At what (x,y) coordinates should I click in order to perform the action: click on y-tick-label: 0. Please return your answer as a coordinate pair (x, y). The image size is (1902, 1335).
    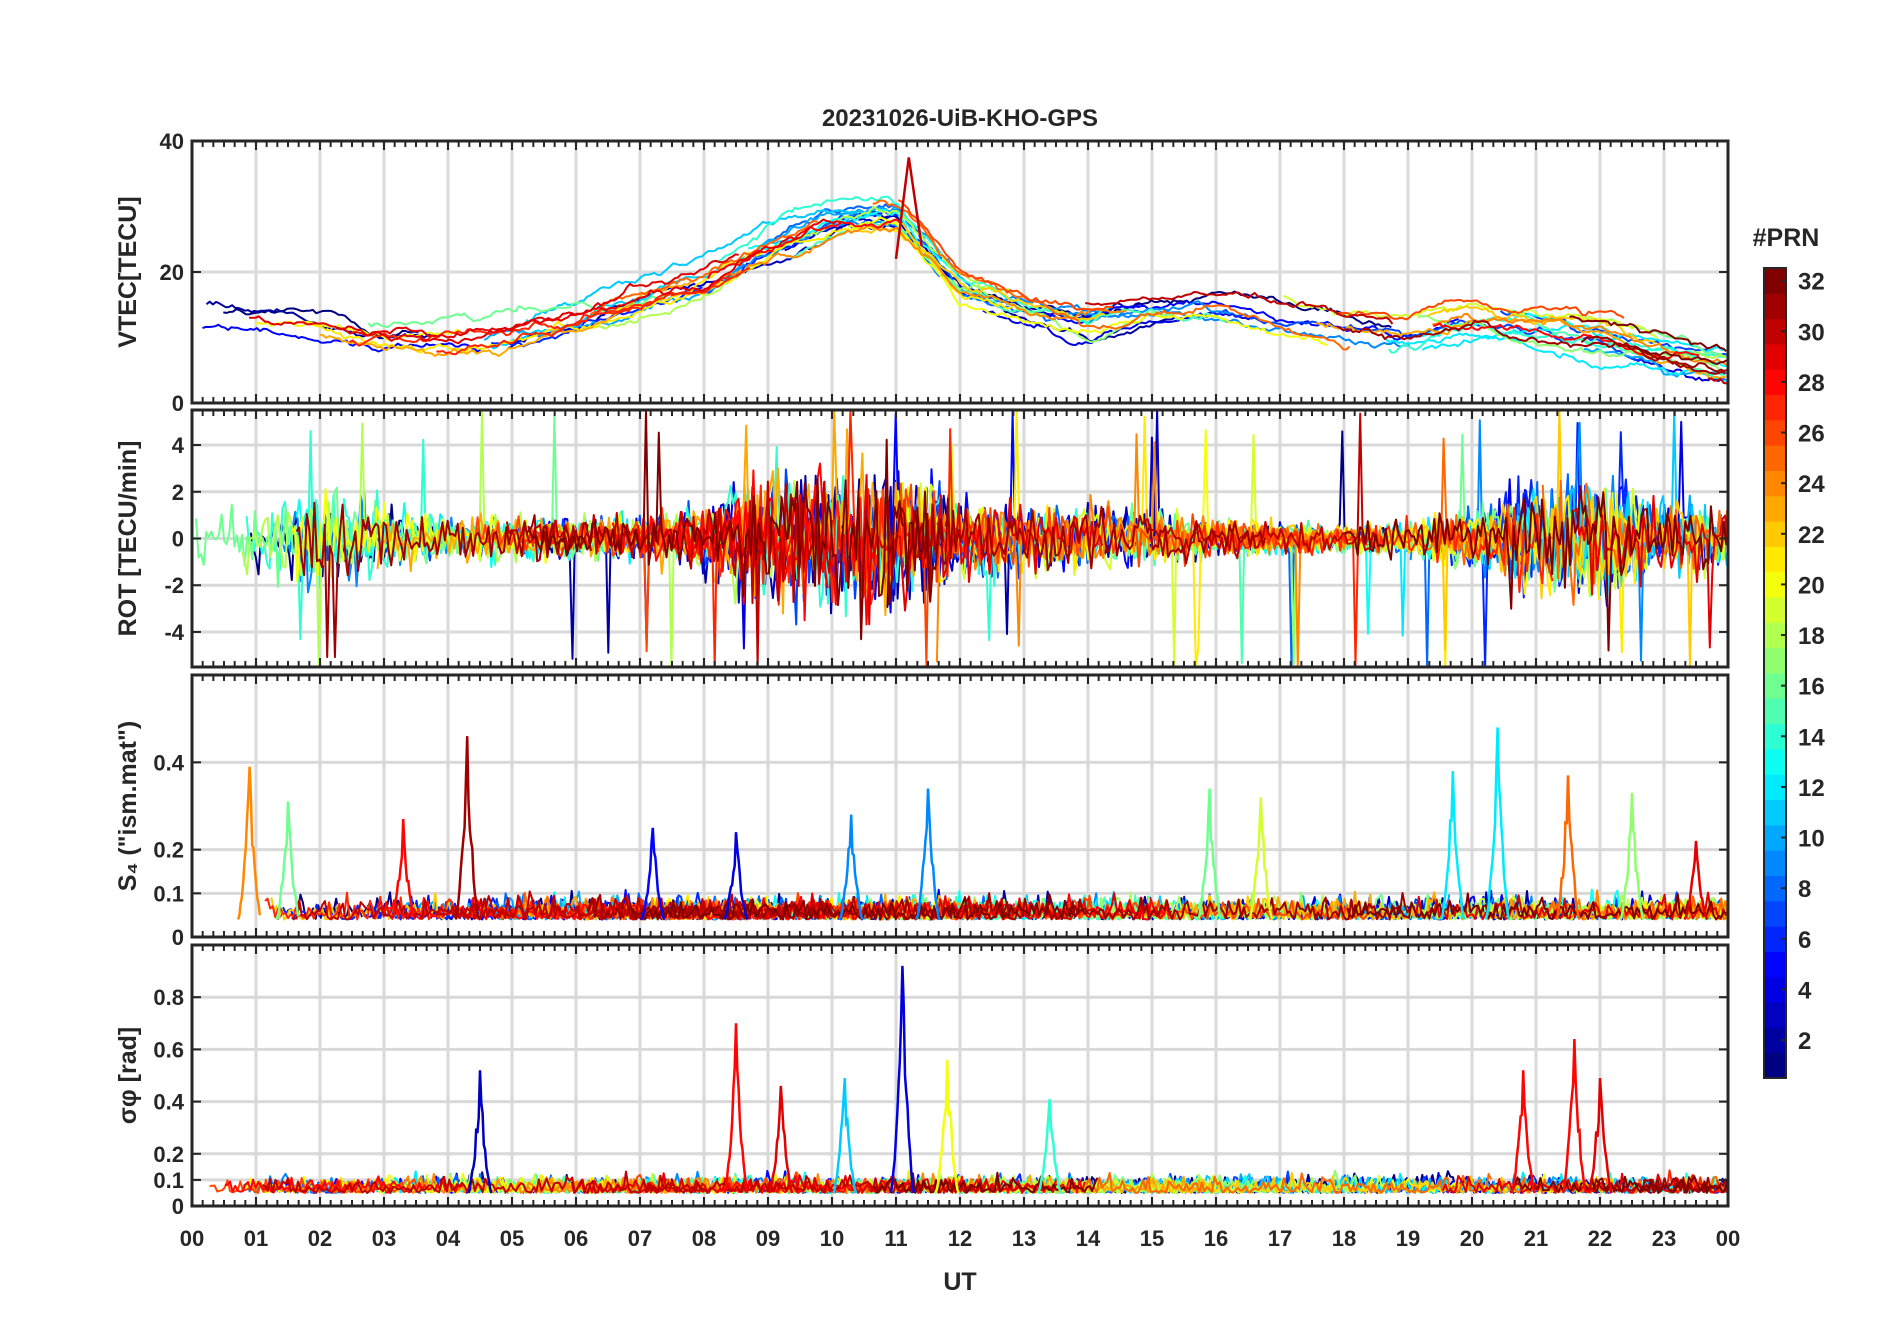
    Looking at the image, I should click on (178, 539).